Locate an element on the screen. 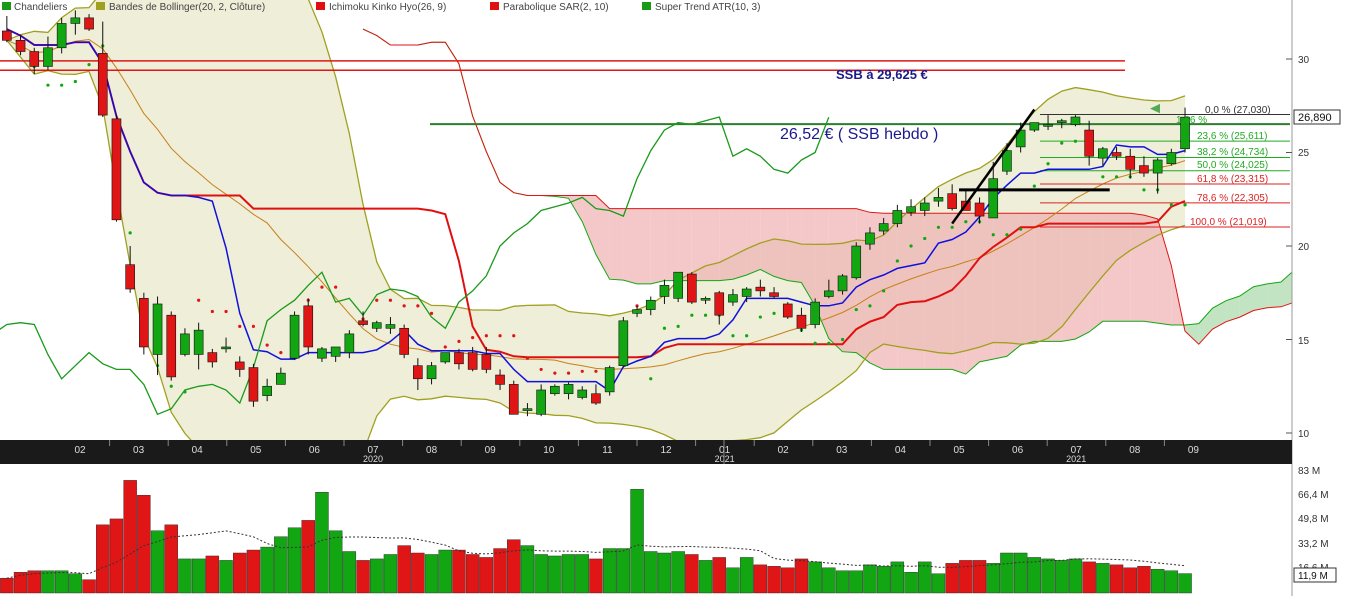 This screenshot has width=1349, height=596. trendline is located at coordinates (993, 166).